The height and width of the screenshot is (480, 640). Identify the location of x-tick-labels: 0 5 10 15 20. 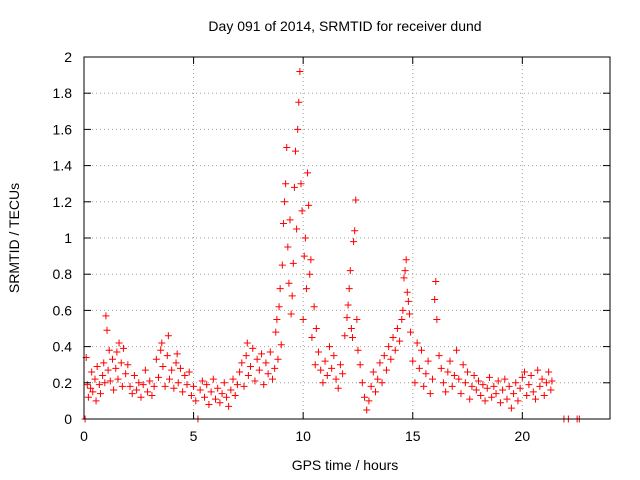
(305, 436).